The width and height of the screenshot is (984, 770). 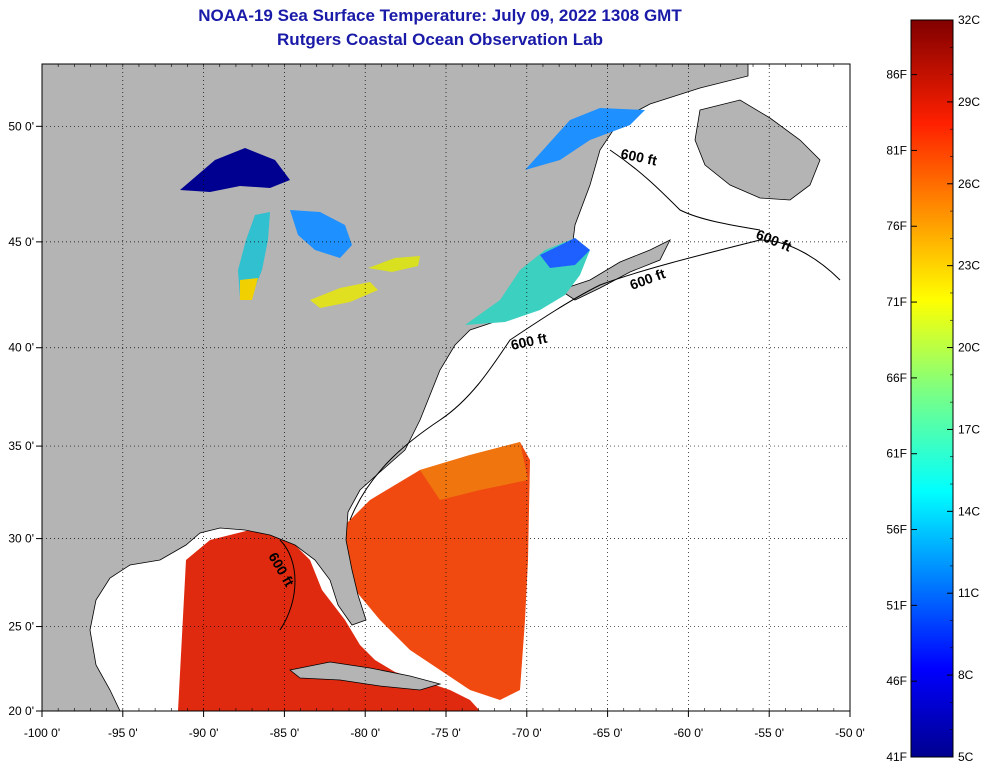 What do you see at coordinates (123, 733) in the screenshot?
I see `lon-tick-label: -95 0'` at bounding box center [123, 733].